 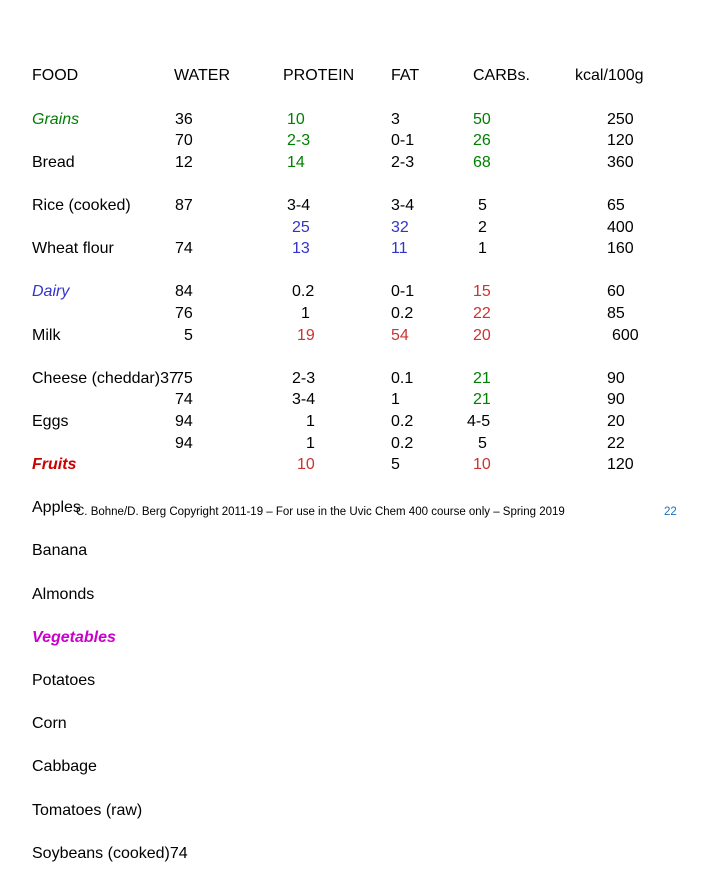 I want to click on food-cabbage: Cabbage, so click(x=64, y=767).